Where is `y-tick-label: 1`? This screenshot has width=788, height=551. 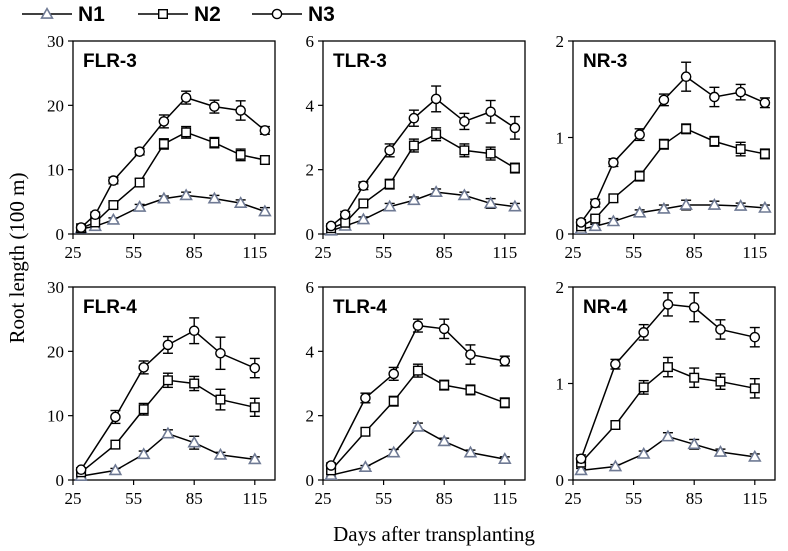 y-tick-label: 1 is located at coordinates (560, 138).